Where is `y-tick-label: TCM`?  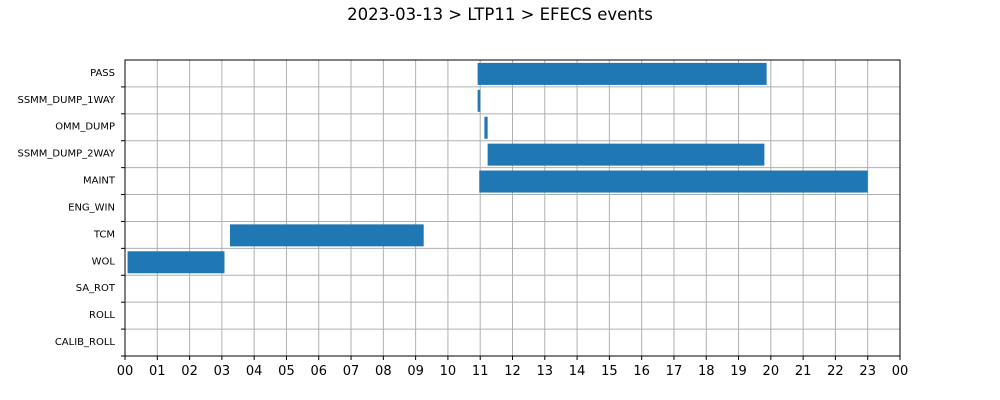
y-tick-label: TCM is located at coordinates (104, 234).